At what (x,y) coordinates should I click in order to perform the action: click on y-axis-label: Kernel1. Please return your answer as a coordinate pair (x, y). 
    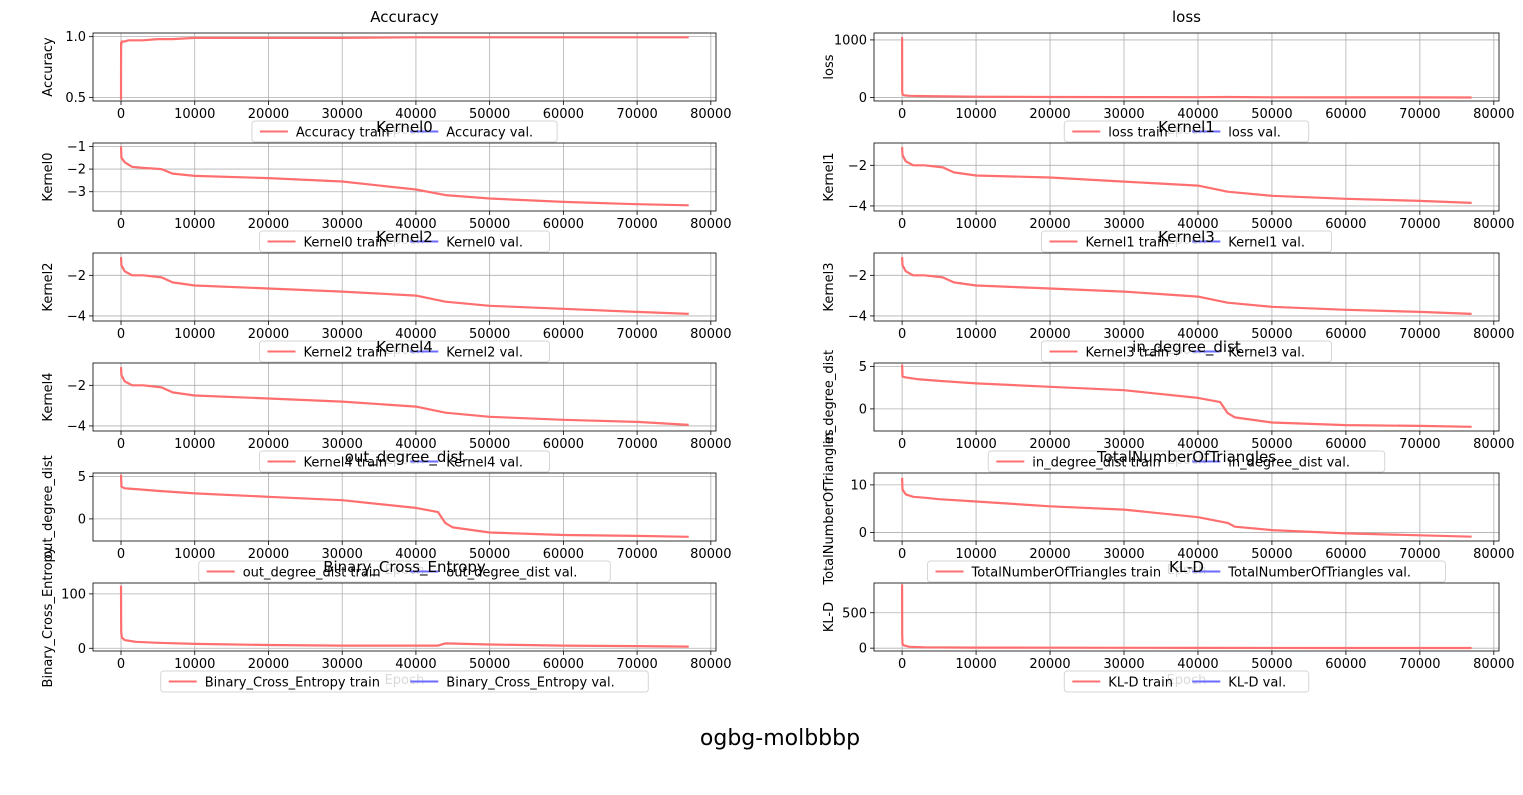
    Looking at the image, I should click on (829, 176).